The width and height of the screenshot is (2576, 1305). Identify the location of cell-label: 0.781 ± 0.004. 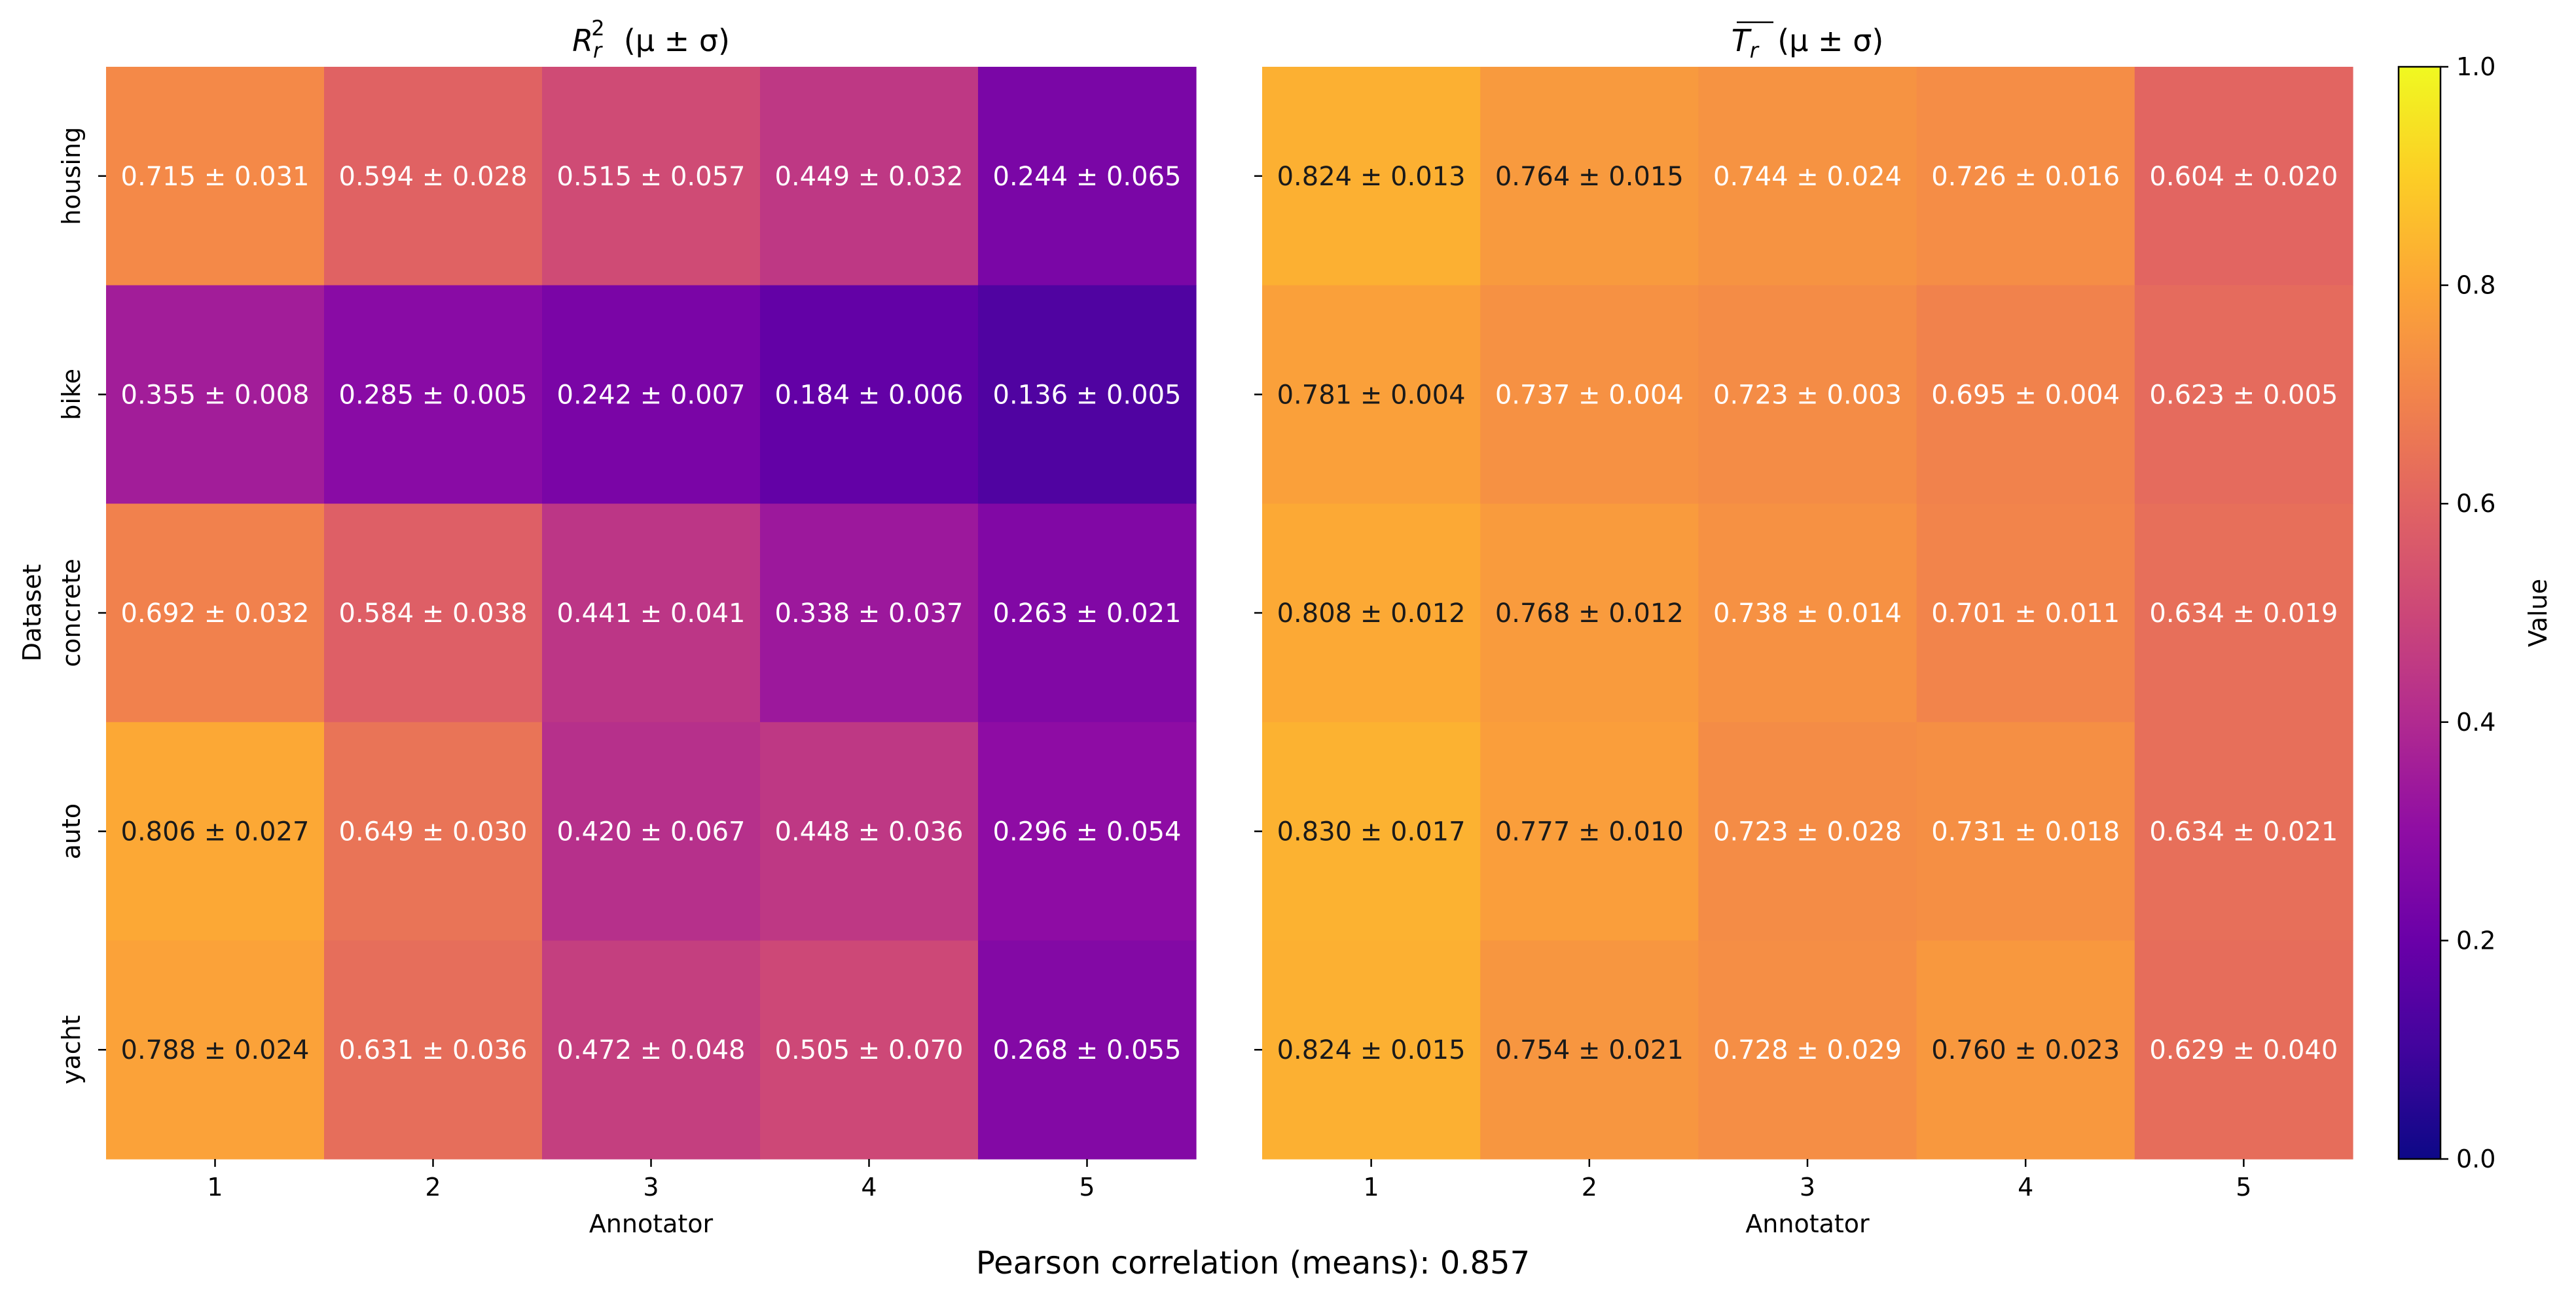
(1371, 395).